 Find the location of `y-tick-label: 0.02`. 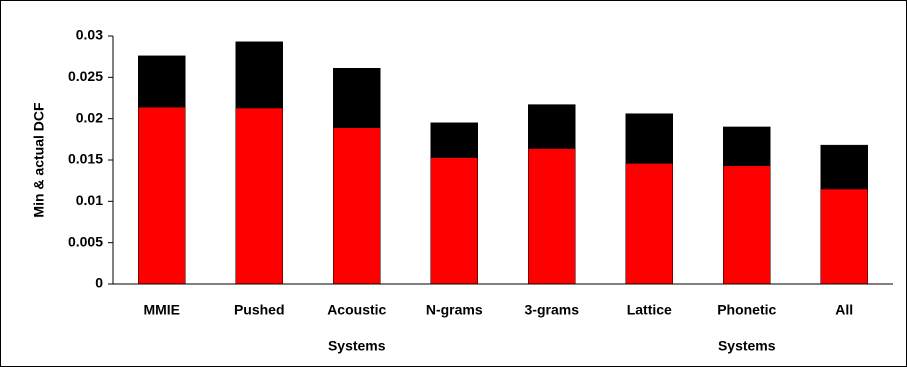

y-tick-label: 0.02 is located at coordinates (89, 117).